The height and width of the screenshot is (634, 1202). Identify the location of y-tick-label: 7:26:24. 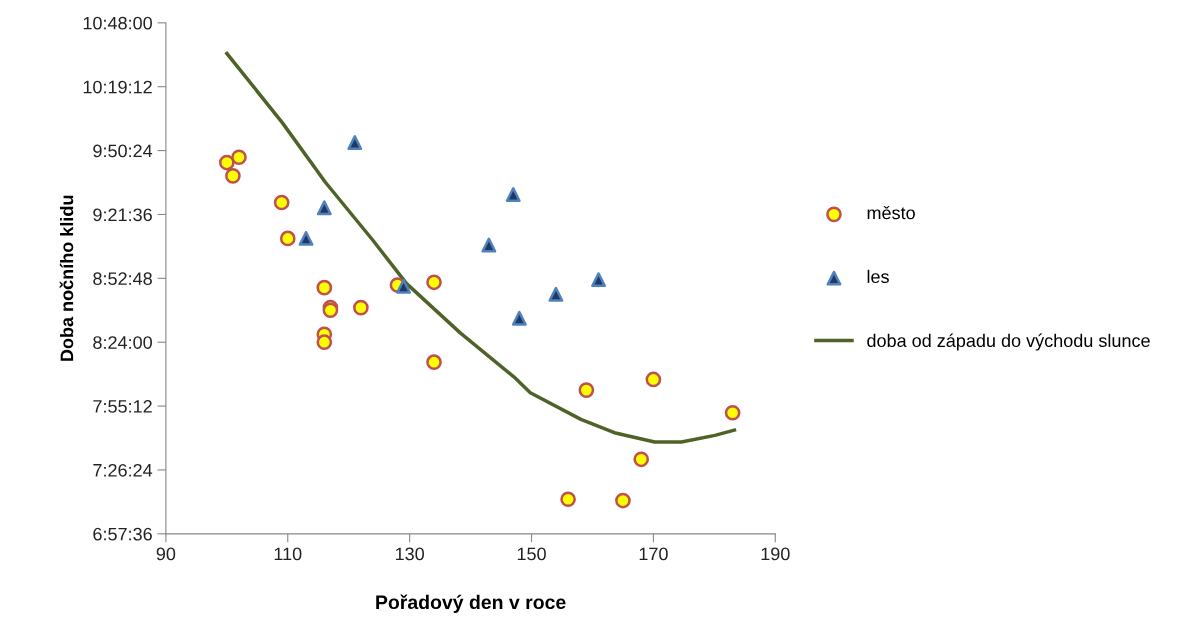
(123, 470).